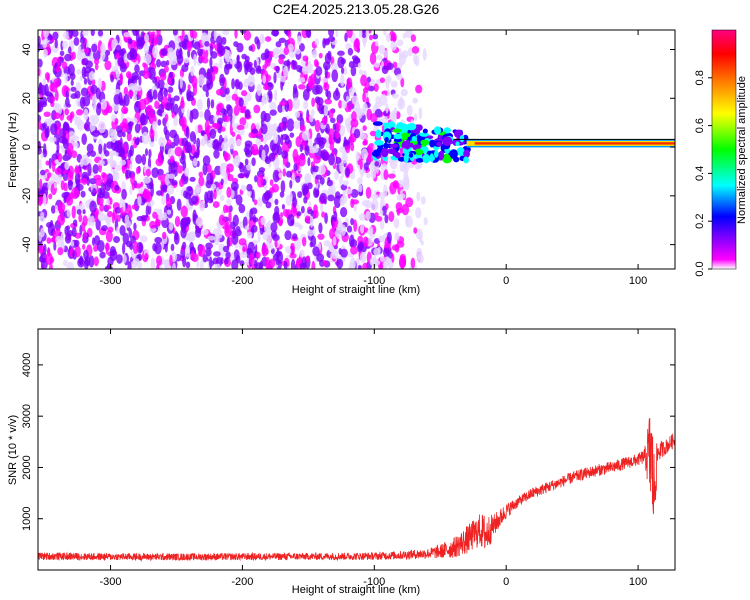 Image resolution: width=750 pixels, height=600 pixels. What do you see at coordinates (700, 268) in the screenshot?
I see `colorbar-tick-label: 0.0` at bounding box center [700, 268].